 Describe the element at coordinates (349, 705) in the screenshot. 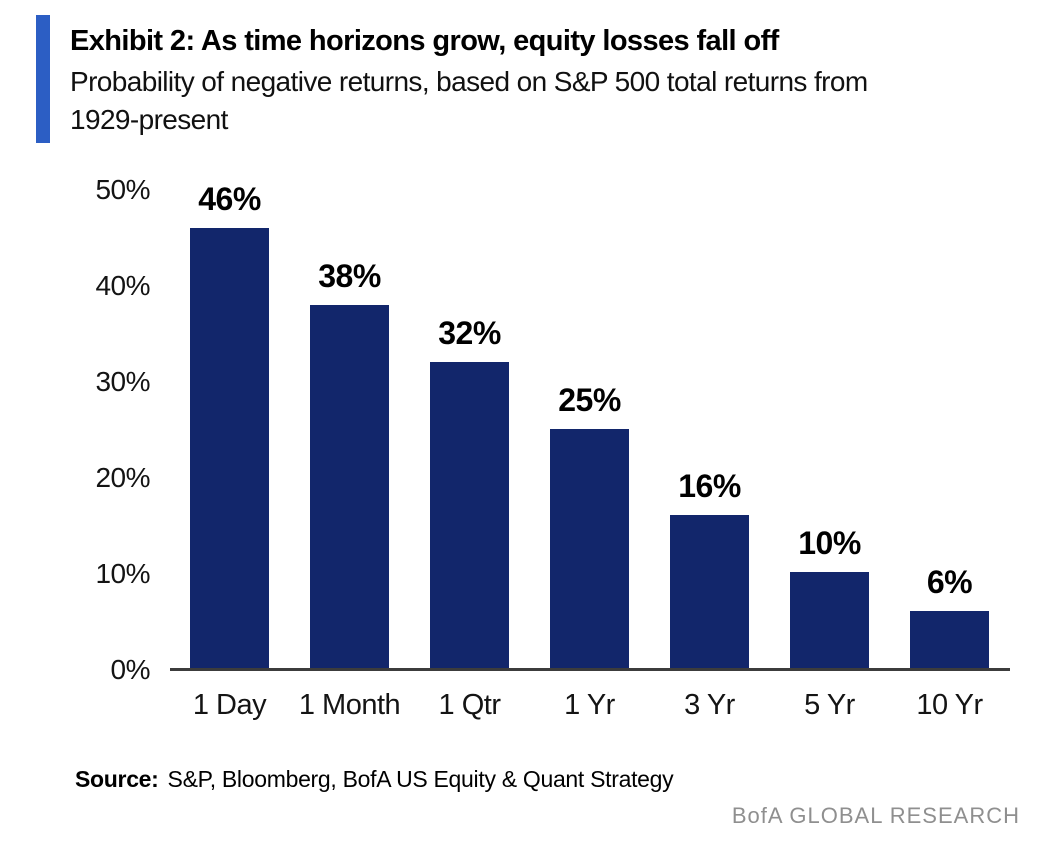

I see `x-tick-label-1-month: 1 Month` at that location.